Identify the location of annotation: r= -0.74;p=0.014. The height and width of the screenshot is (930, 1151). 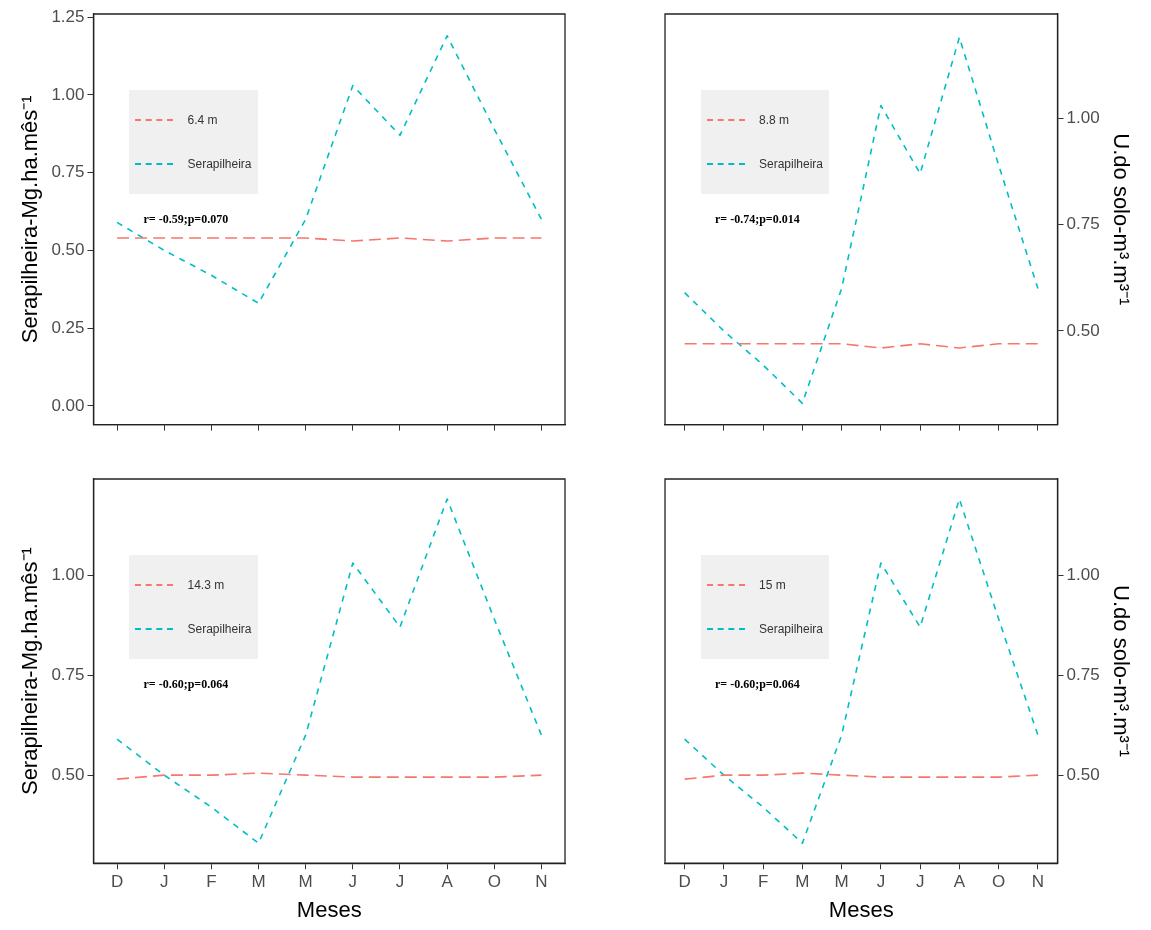
(757, 219).